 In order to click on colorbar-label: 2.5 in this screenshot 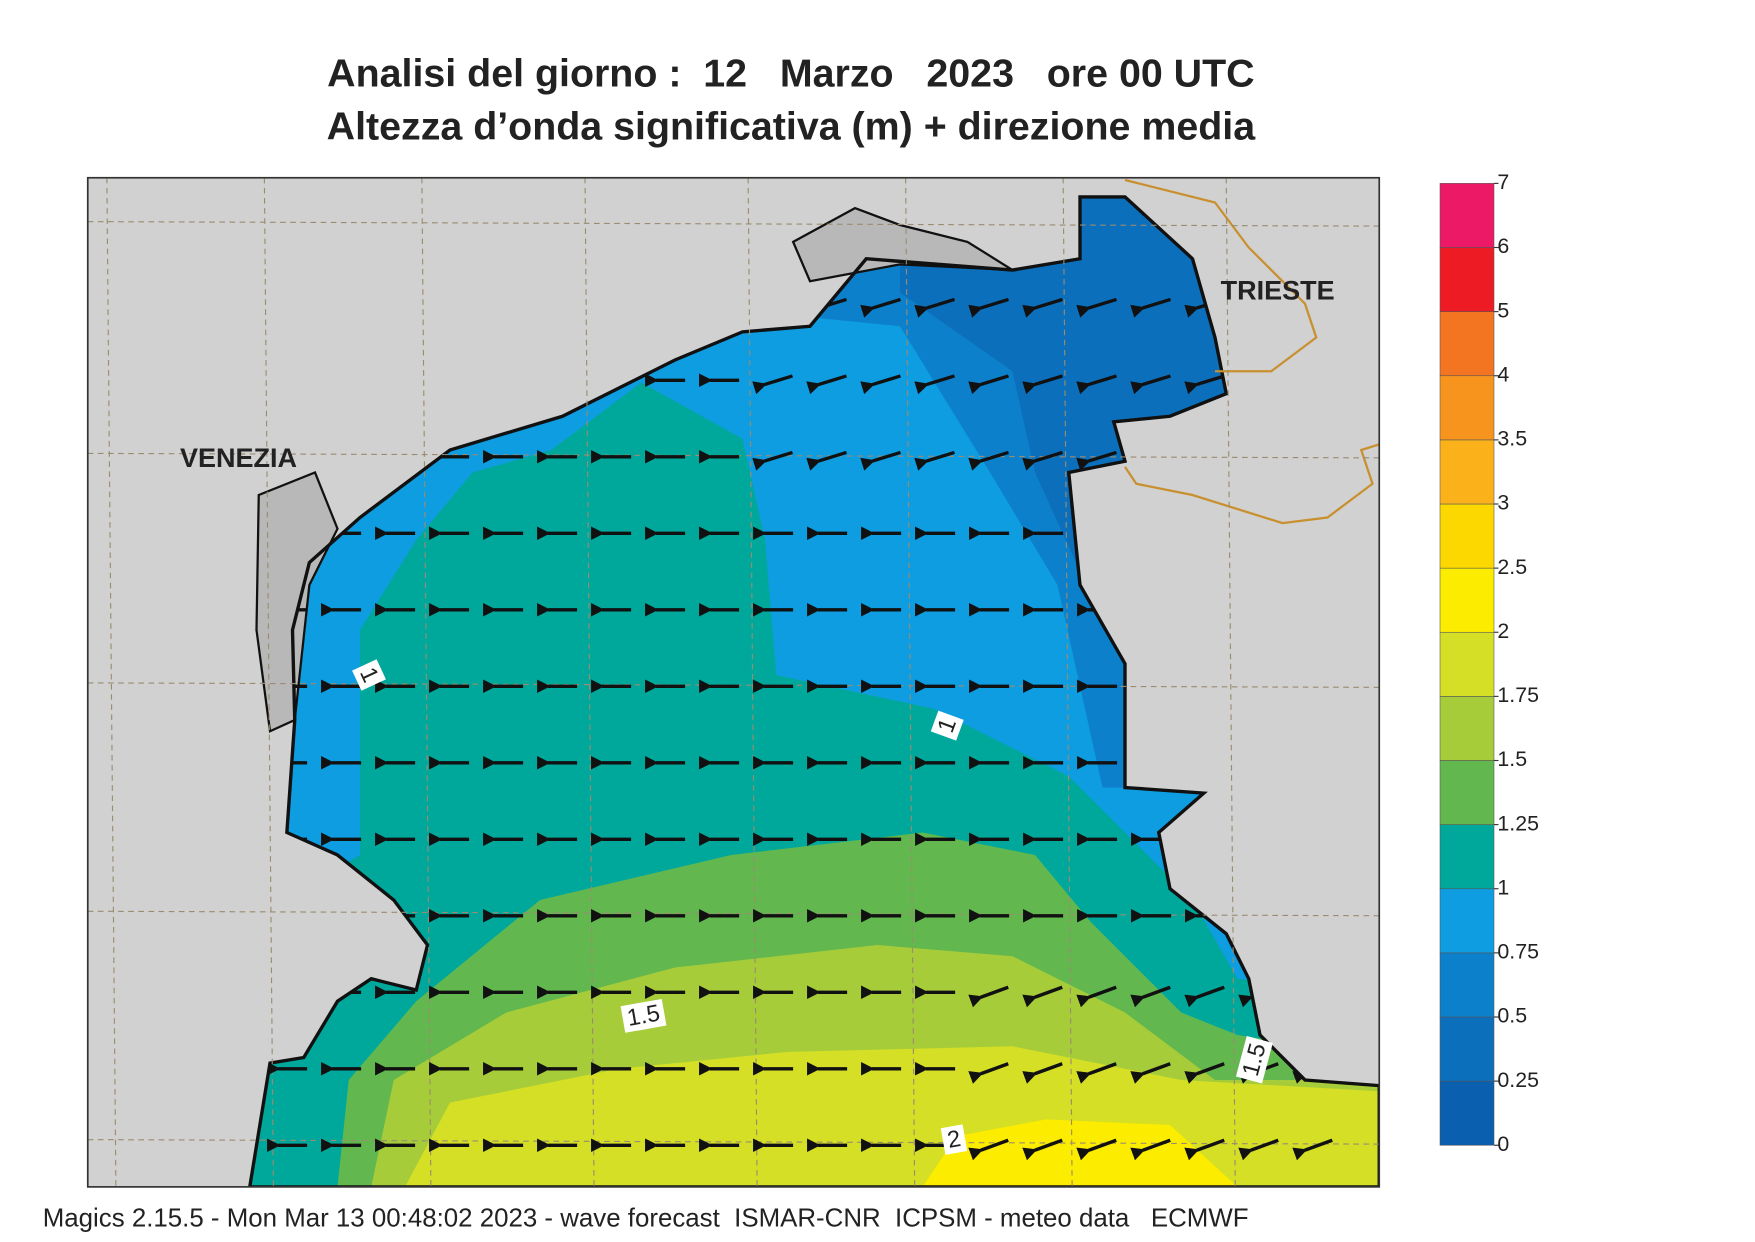, I will do `click(1512, 567)`.